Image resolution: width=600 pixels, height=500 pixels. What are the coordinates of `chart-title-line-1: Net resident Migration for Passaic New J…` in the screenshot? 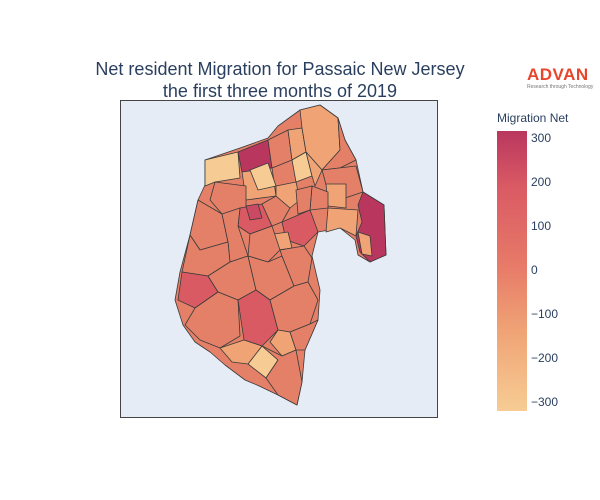 It's located at (280, 69).